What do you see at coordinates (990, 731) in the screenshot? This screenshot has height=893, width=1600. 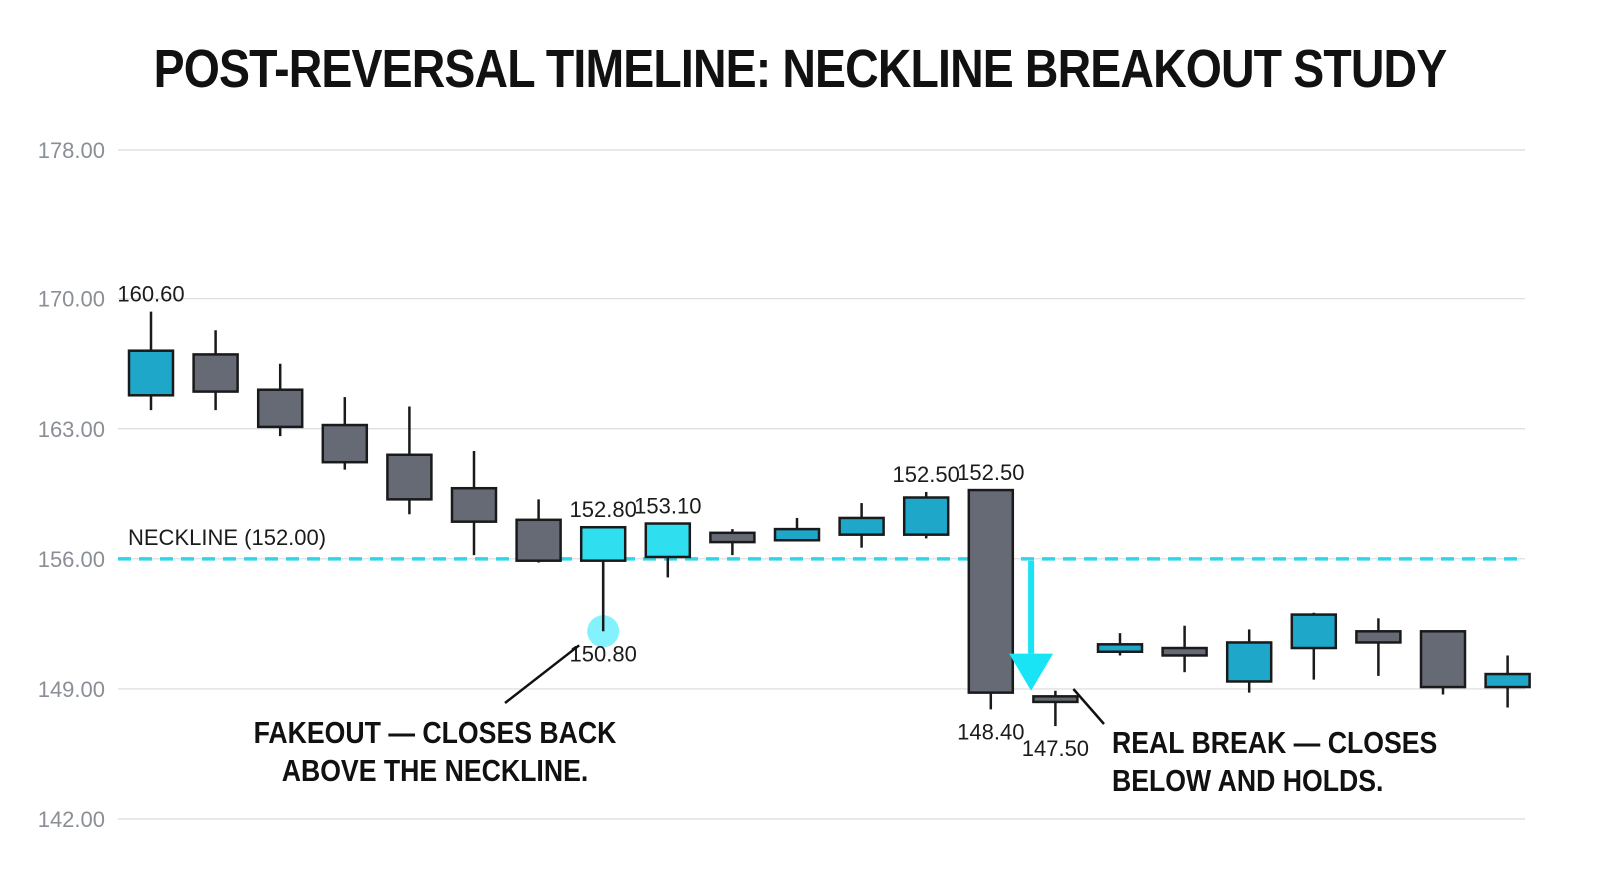 I see `data-label: 148.40` at bounding box center [990, 731].